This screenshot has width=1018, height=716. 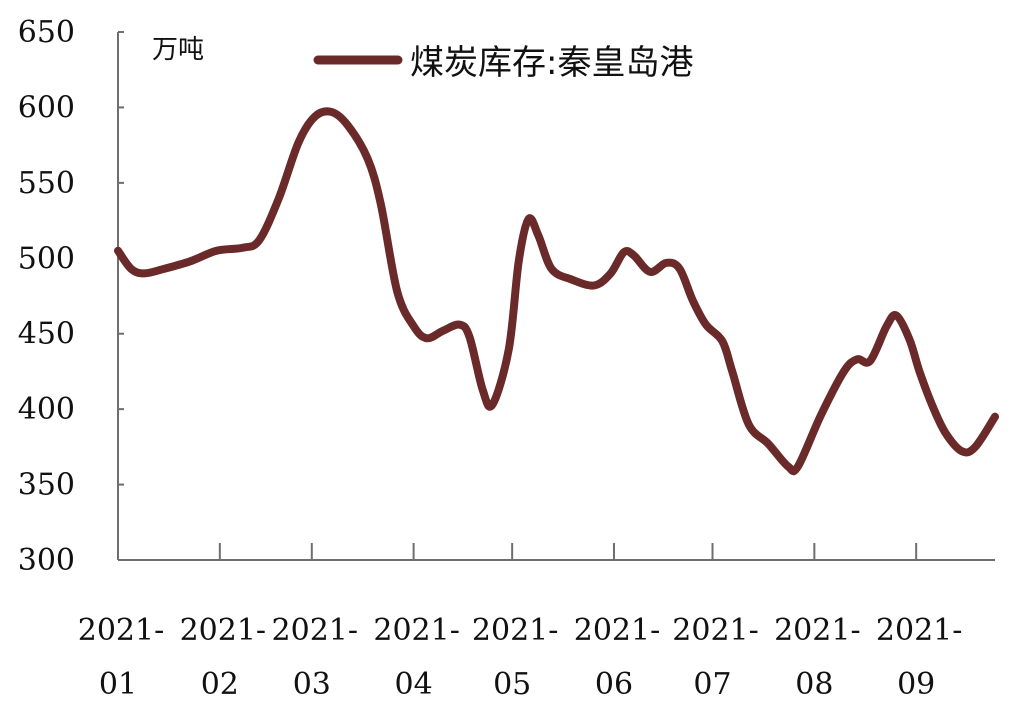 I want to click on y-tick-label: 600, so click(x=46, y=107).